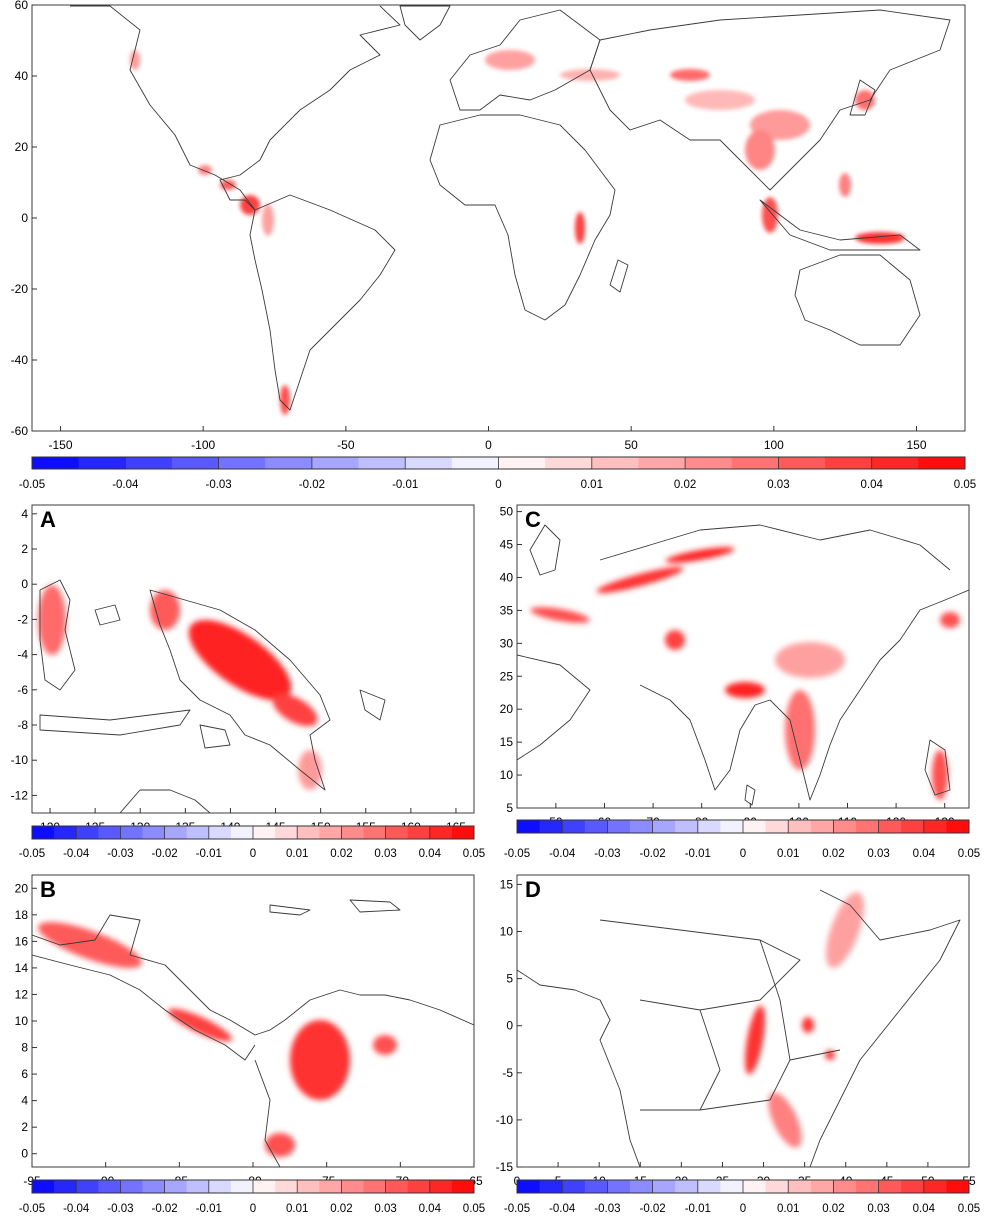 The height and width of the screenshot is (1229, 989). I want to click on panel-a-content, so click(212, 696).